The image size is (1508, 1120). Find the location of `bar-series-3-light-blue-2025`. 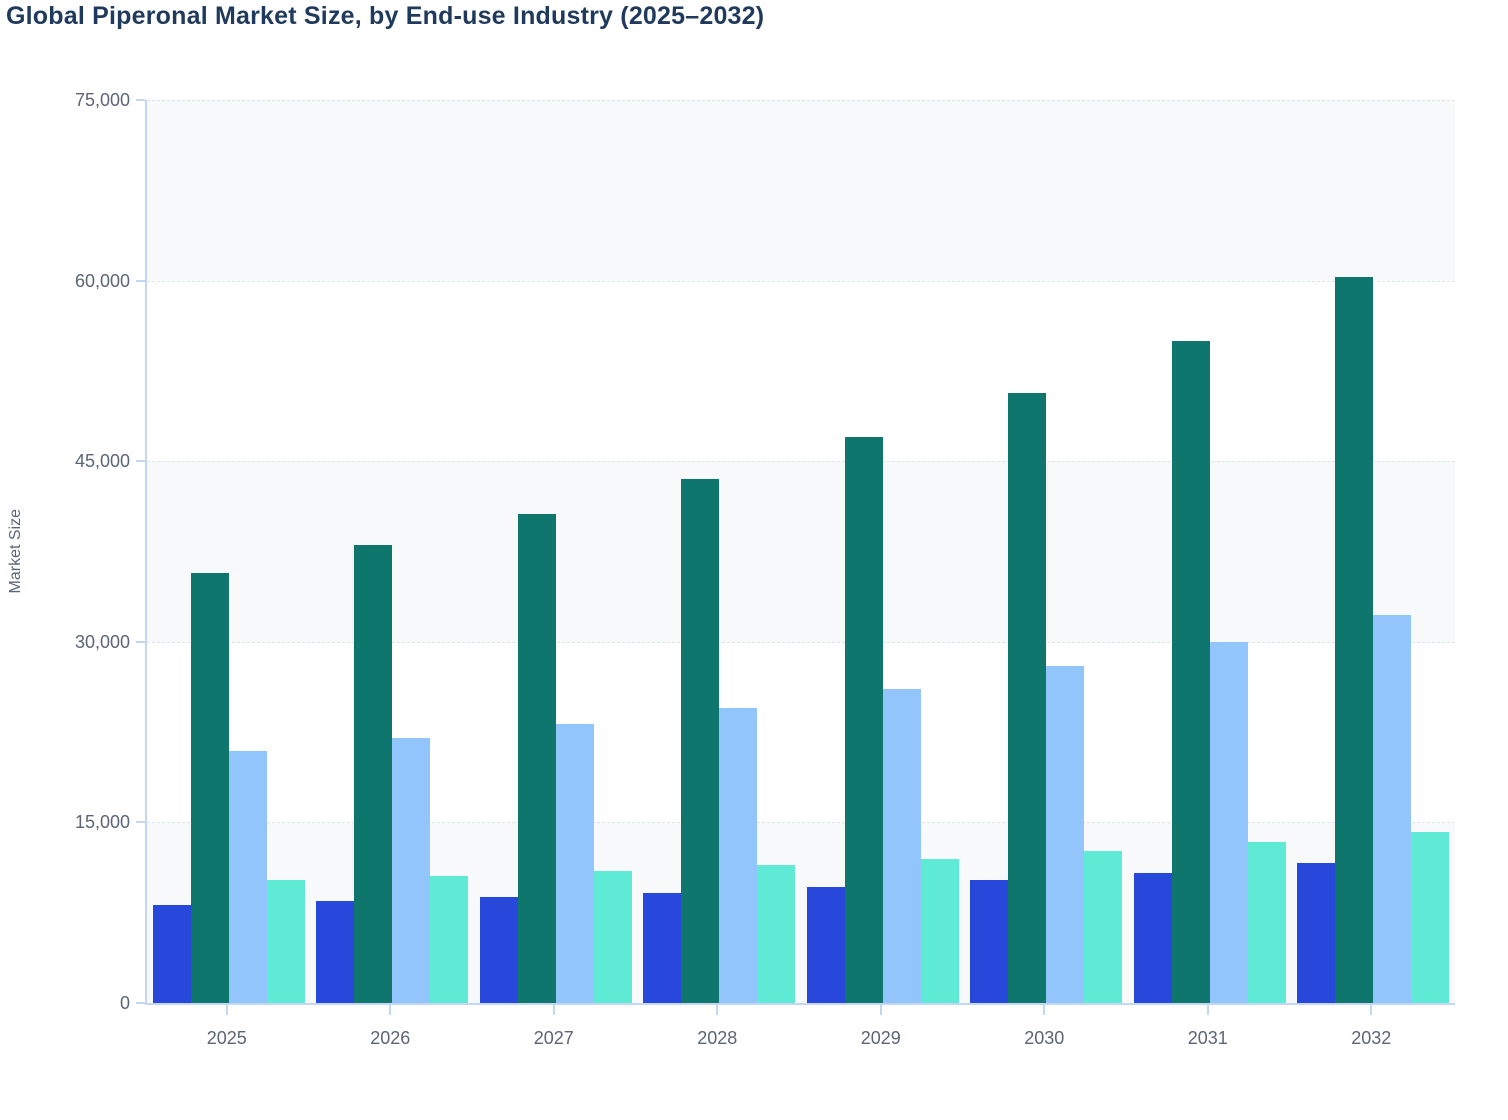

bar-series-3-light-blue-2025 is located at coordinates (247, 877).